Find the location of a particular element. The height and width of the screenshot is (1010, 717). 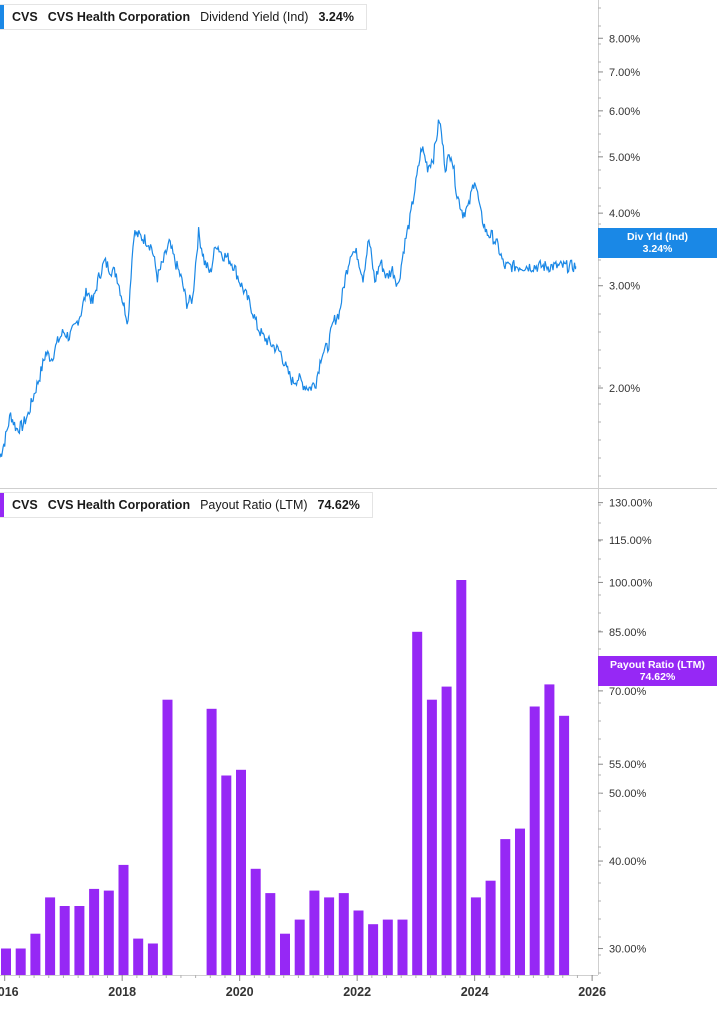

bottom-y-tick-label: 100.00% is located at coordinates (631, 583).